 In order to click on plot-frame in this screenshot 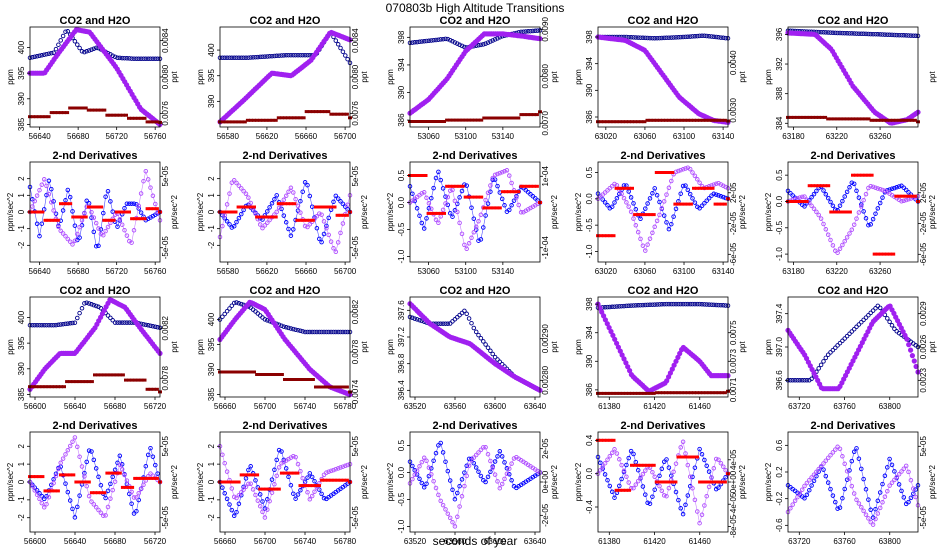, I will do `click(853, 482)`.